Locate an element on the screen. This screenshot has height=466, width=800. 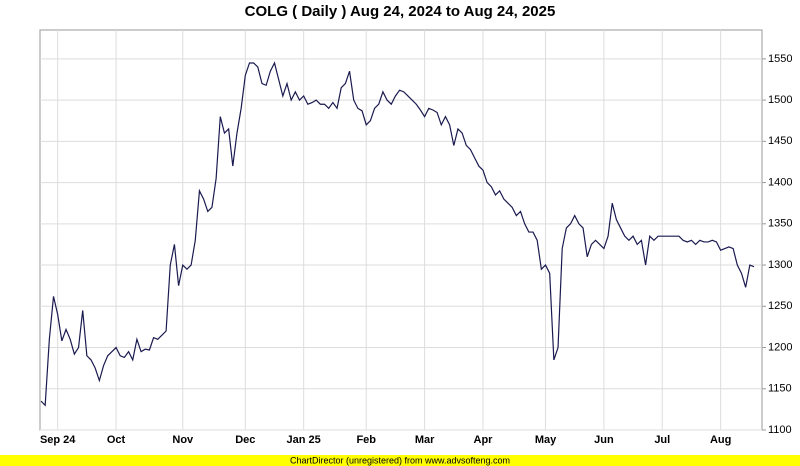
y-tick-label: 1400 is located at coordinates (780, 182).